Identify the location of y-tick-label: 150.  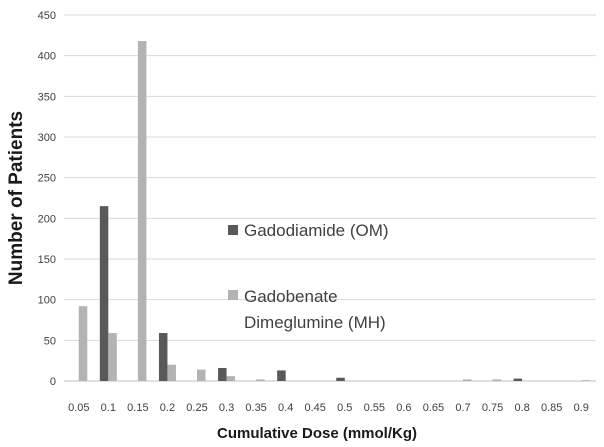
(47, 260).